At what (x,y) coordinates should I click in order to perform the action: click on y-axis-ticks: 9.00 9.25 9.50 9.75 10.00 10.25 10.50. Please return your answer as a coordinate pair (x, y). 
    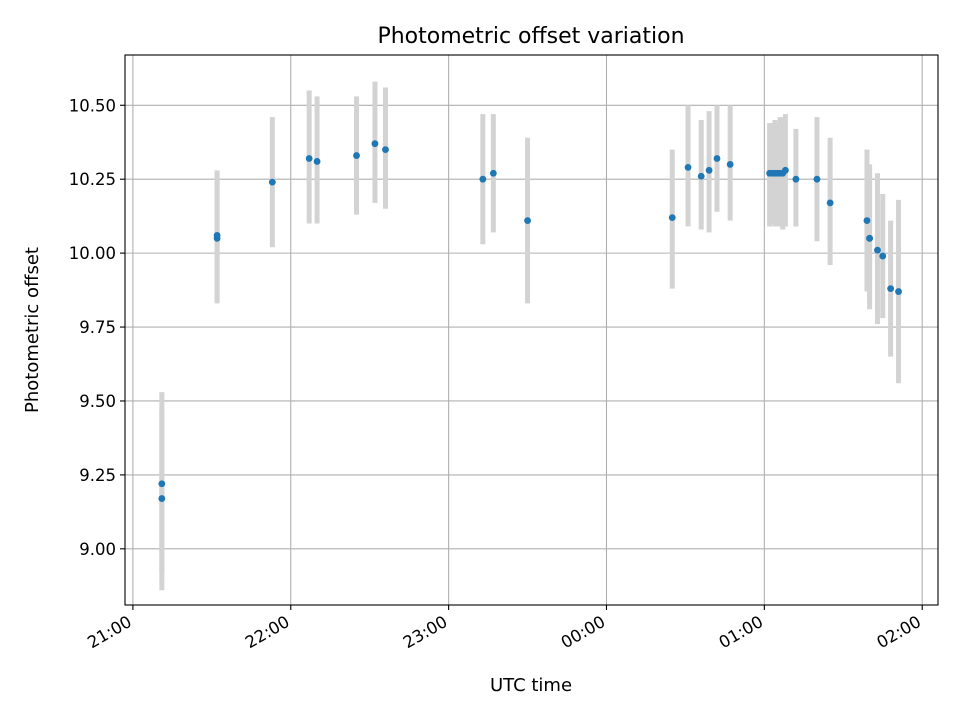
    Looking at the image, I should click on (97, 327).